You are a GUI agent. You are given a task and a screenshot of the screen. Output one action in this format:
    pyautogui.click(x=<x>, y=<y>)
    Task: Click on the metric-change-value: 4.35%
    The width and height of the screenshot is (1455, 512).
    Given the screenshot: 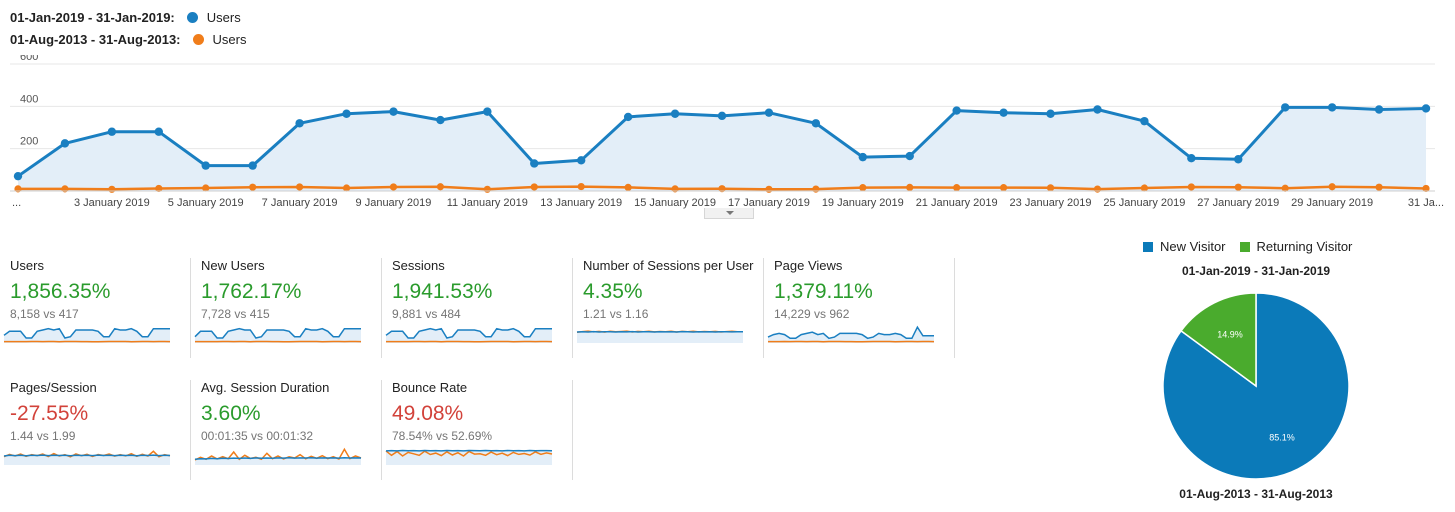 What is the action you would take?
    pyautogui.click(x=613, y=291)
    